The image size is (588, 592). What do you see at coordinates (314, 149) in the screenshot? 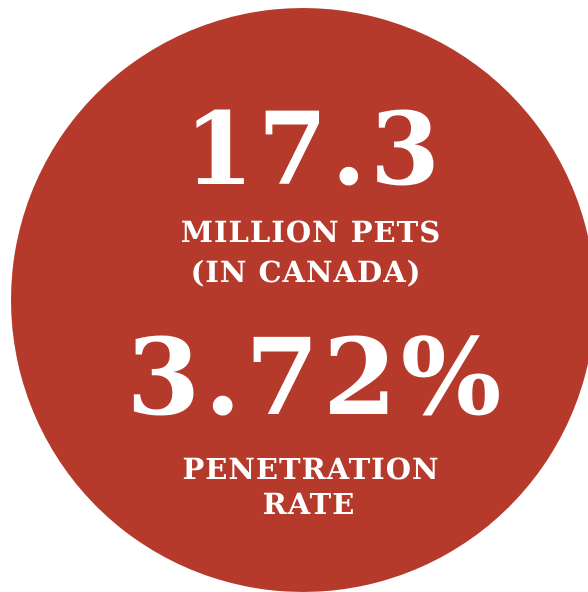
I see `stat-value: 17.3` at bounding box center [314, 149].